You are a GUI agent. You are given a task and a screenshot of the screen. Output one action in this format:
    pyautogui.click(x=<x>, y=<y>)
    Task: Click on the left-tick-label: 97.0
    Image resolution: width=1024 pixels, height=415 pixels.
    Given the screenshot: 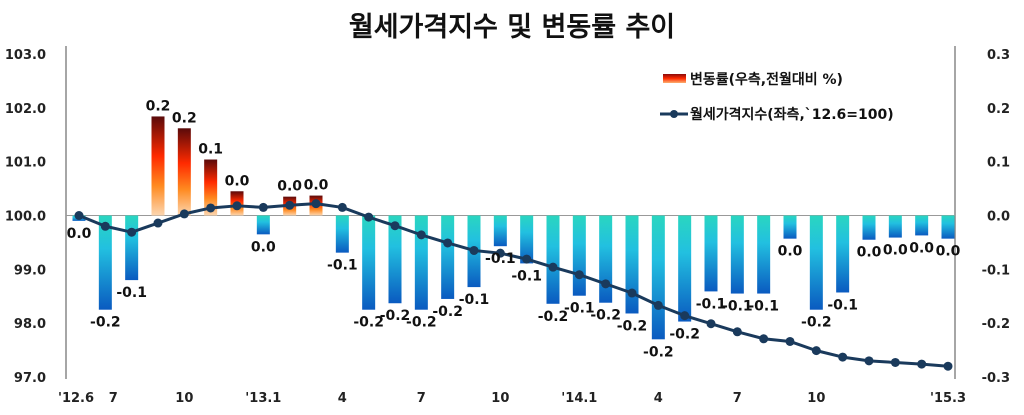 What is the action you would take?
    pyautogui.click(x=30, y=378)
    